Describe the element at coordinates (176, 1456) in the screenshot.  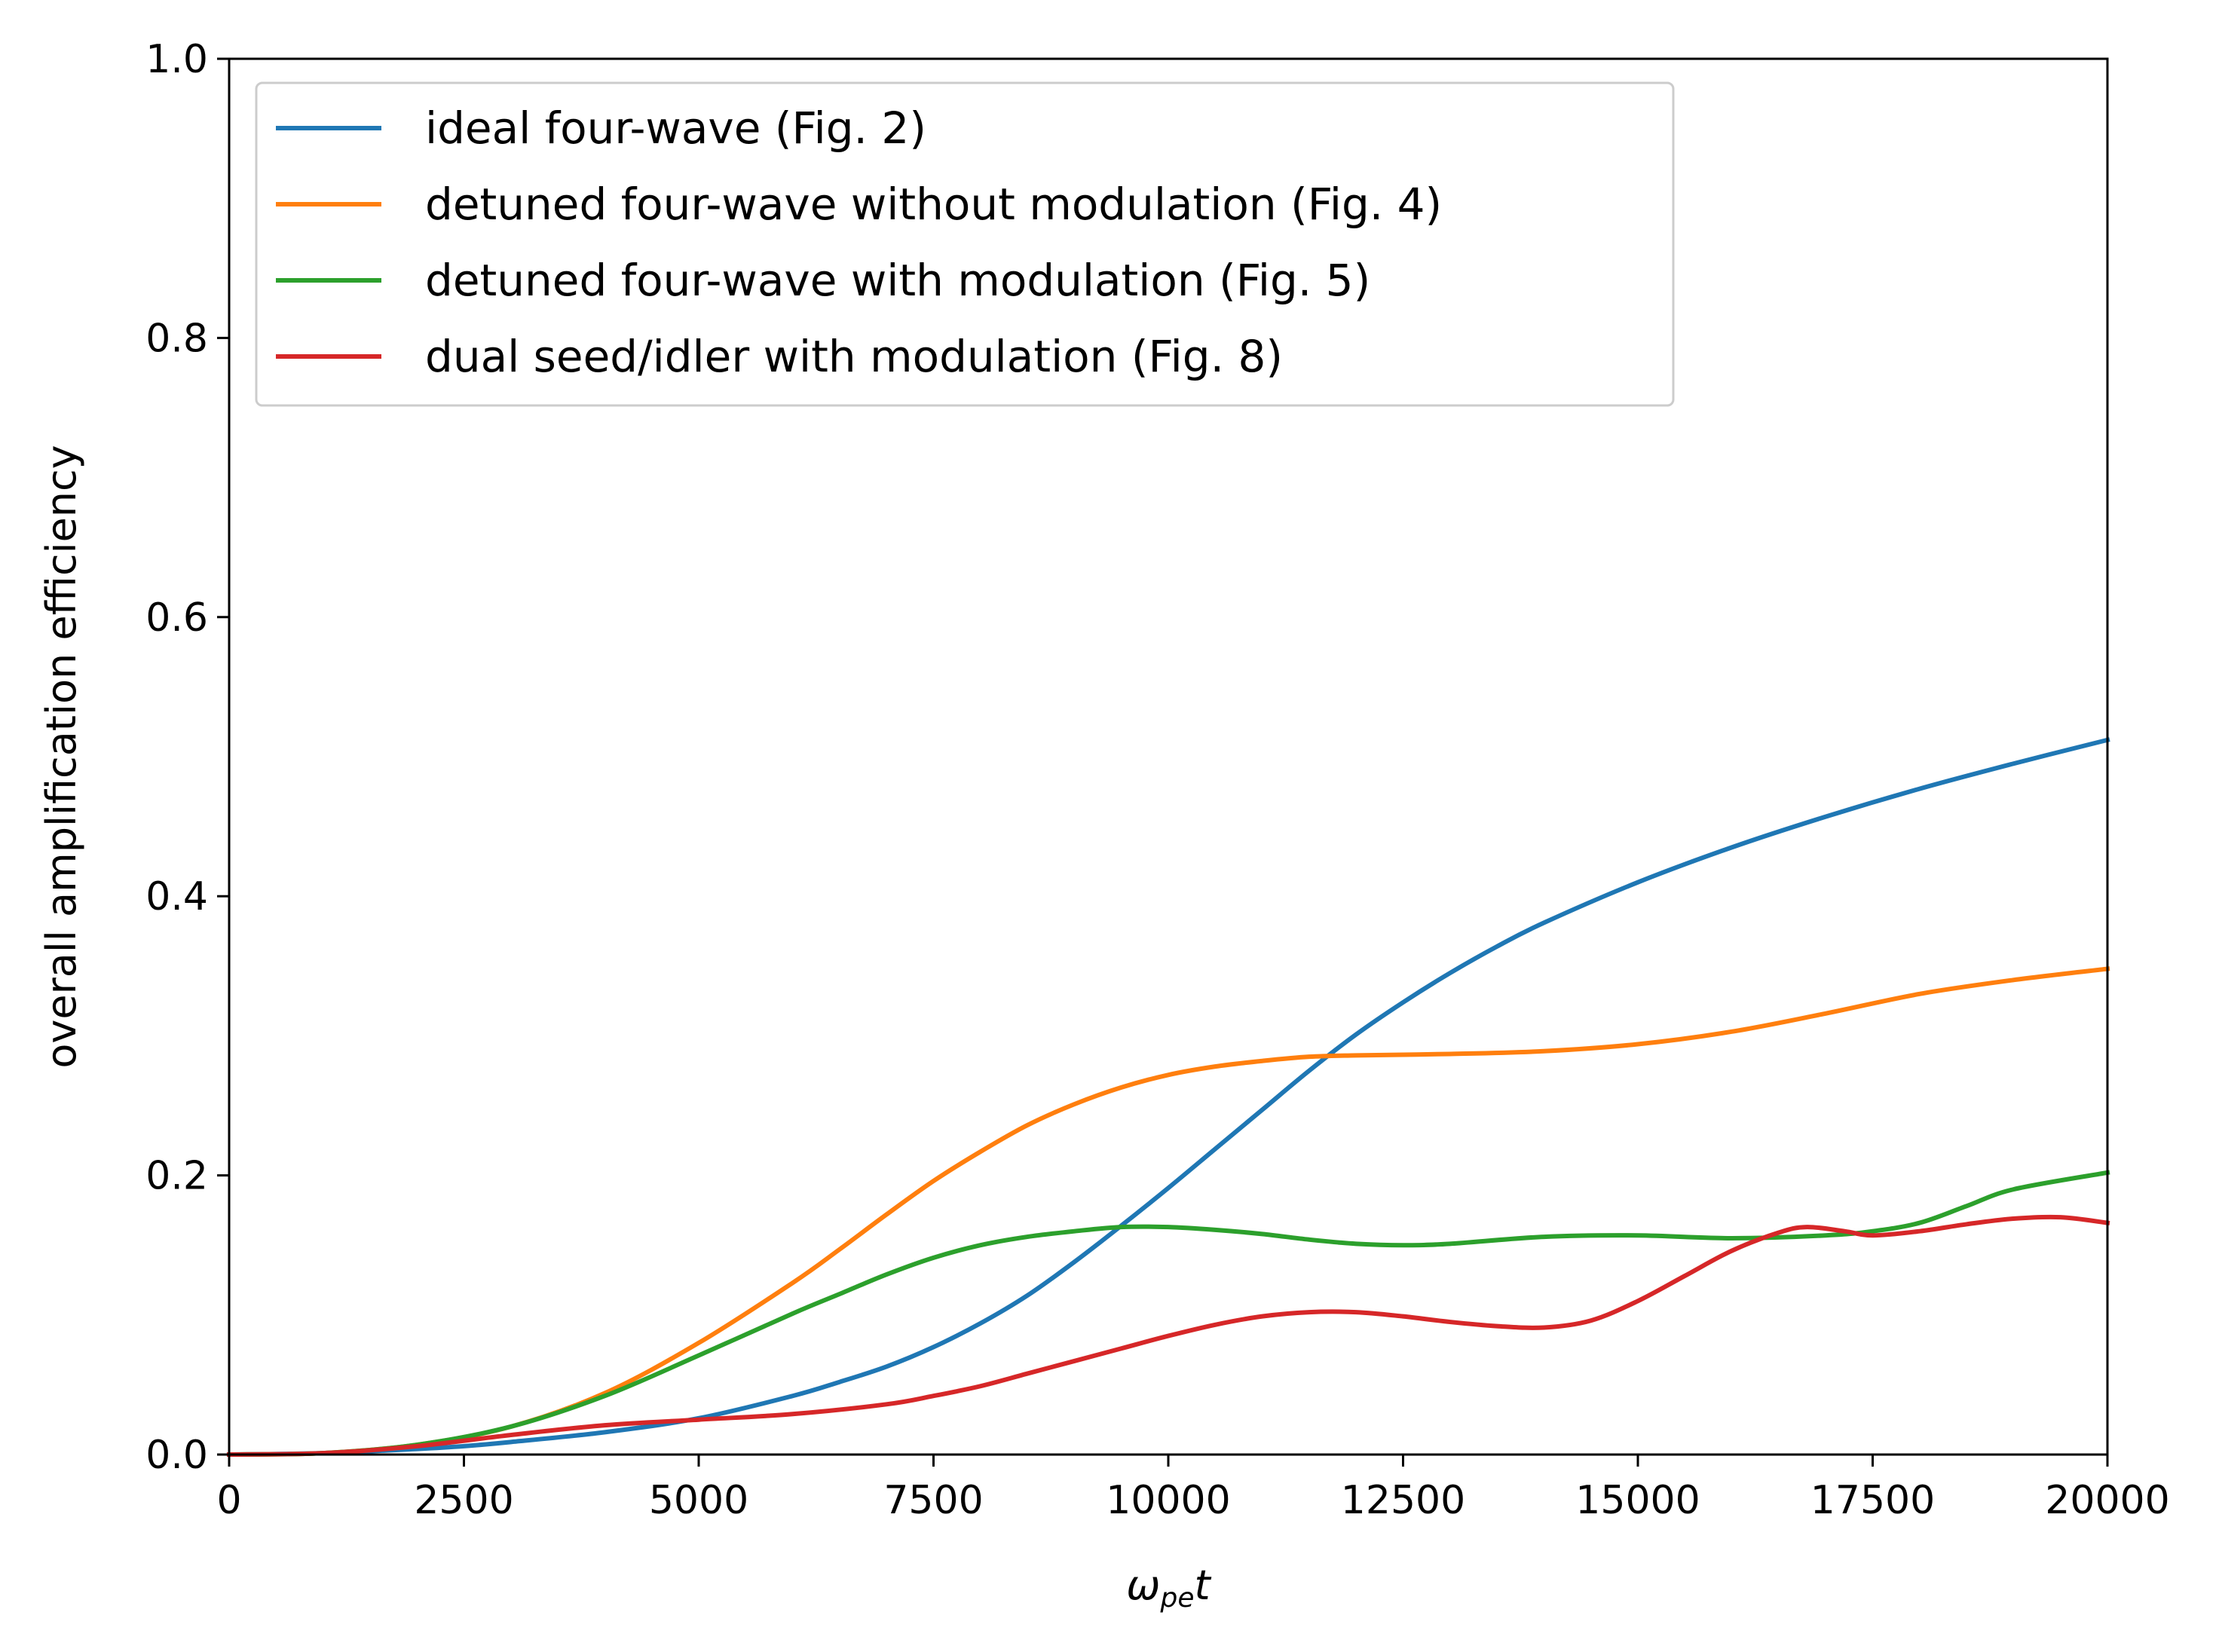
I see `y-tick-label: 0.0` at that location.